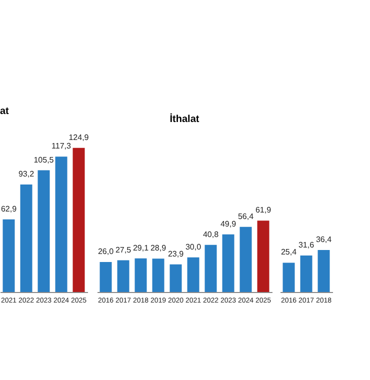 The height and width of the screenshot is (380, 370). Describe the element at coordinates (106, 251) in the screenshot. I see `data-label: 26,0` at that location.